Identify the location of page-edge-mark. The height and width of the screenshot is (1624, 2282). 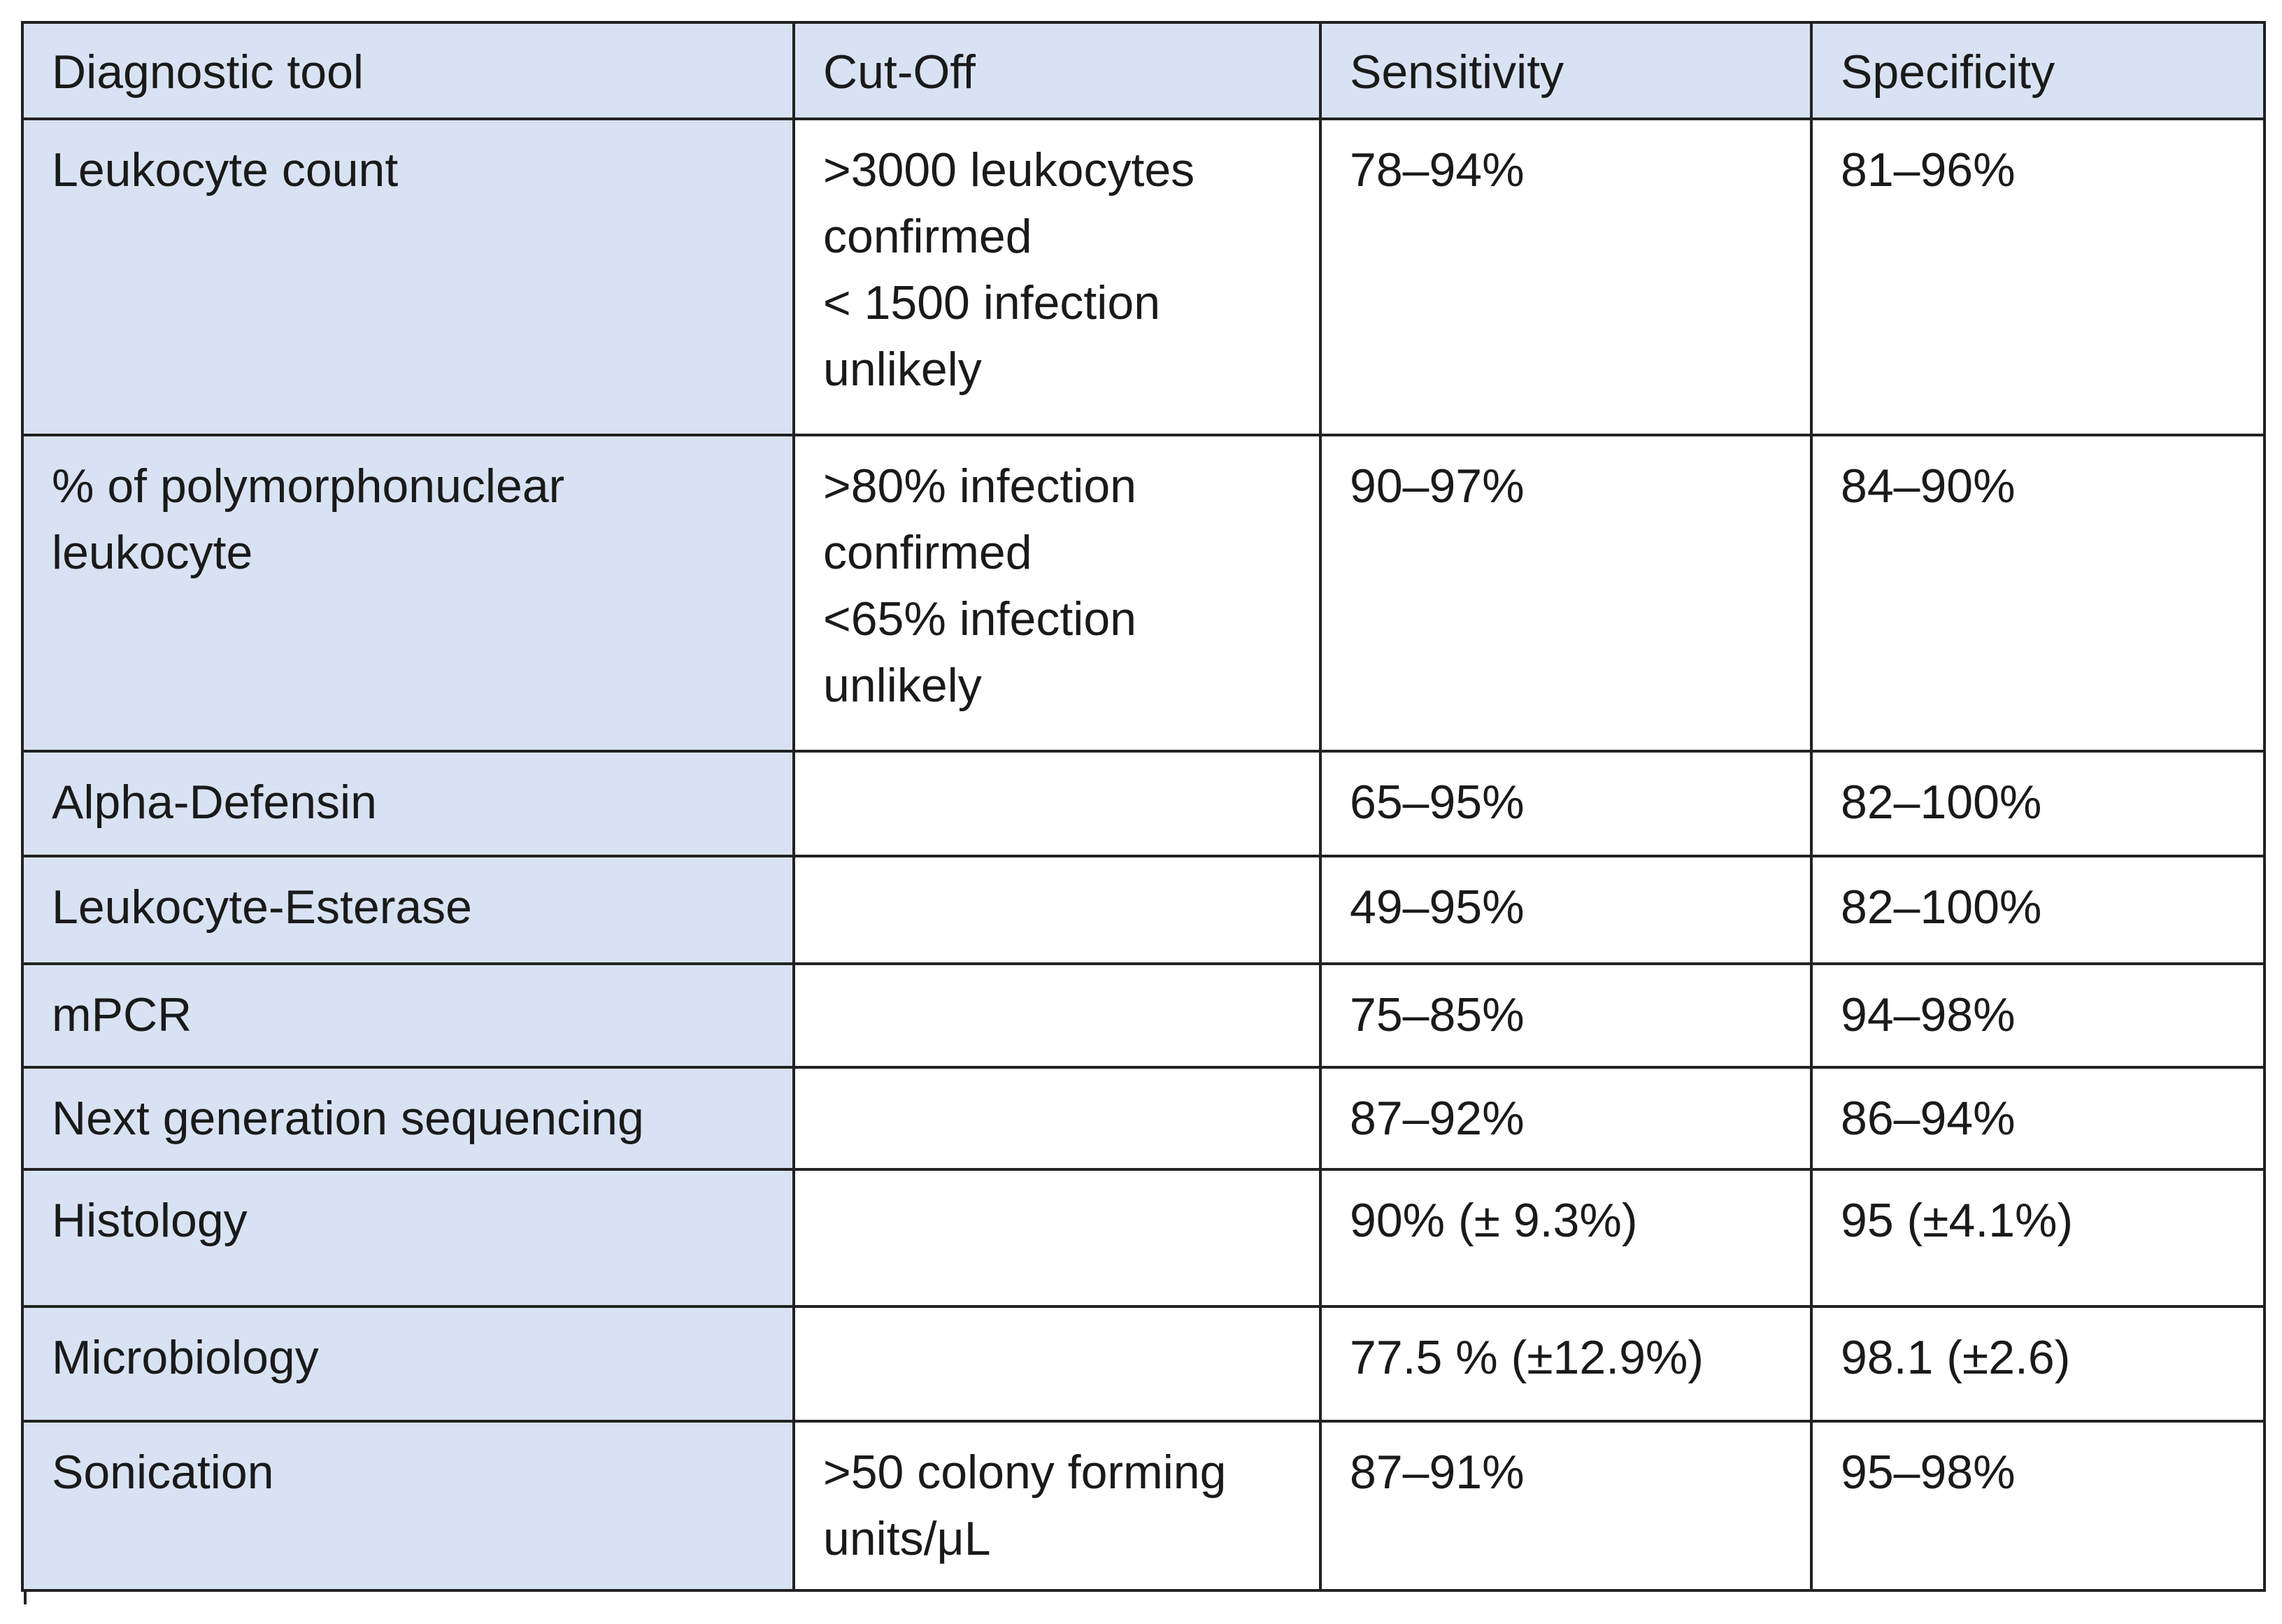
(25, 1597).